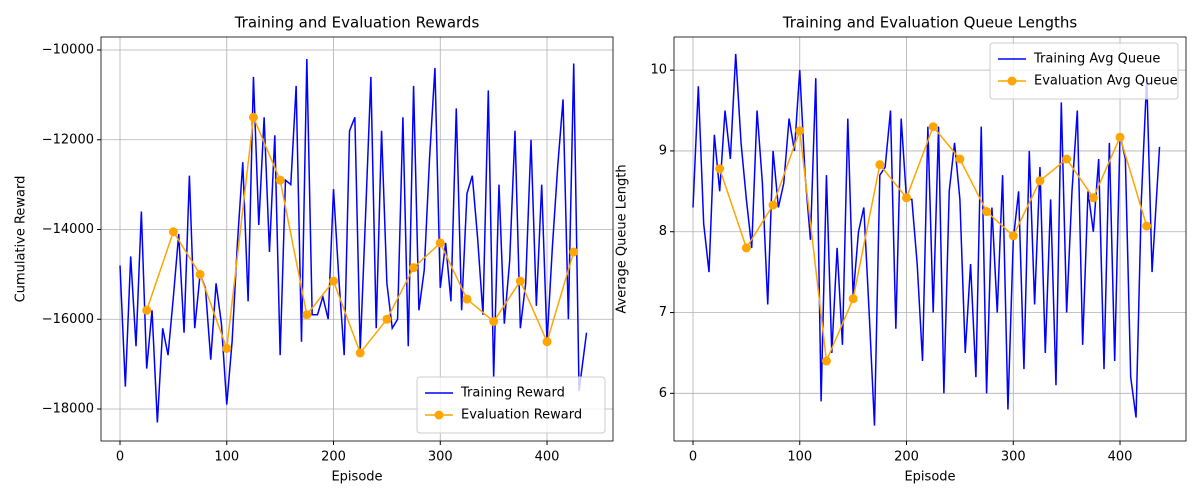  What do you see at coordinates (68, 50) in the screenshot?
I see `y-tick-label: −10000` at bounding box center [68, 50].